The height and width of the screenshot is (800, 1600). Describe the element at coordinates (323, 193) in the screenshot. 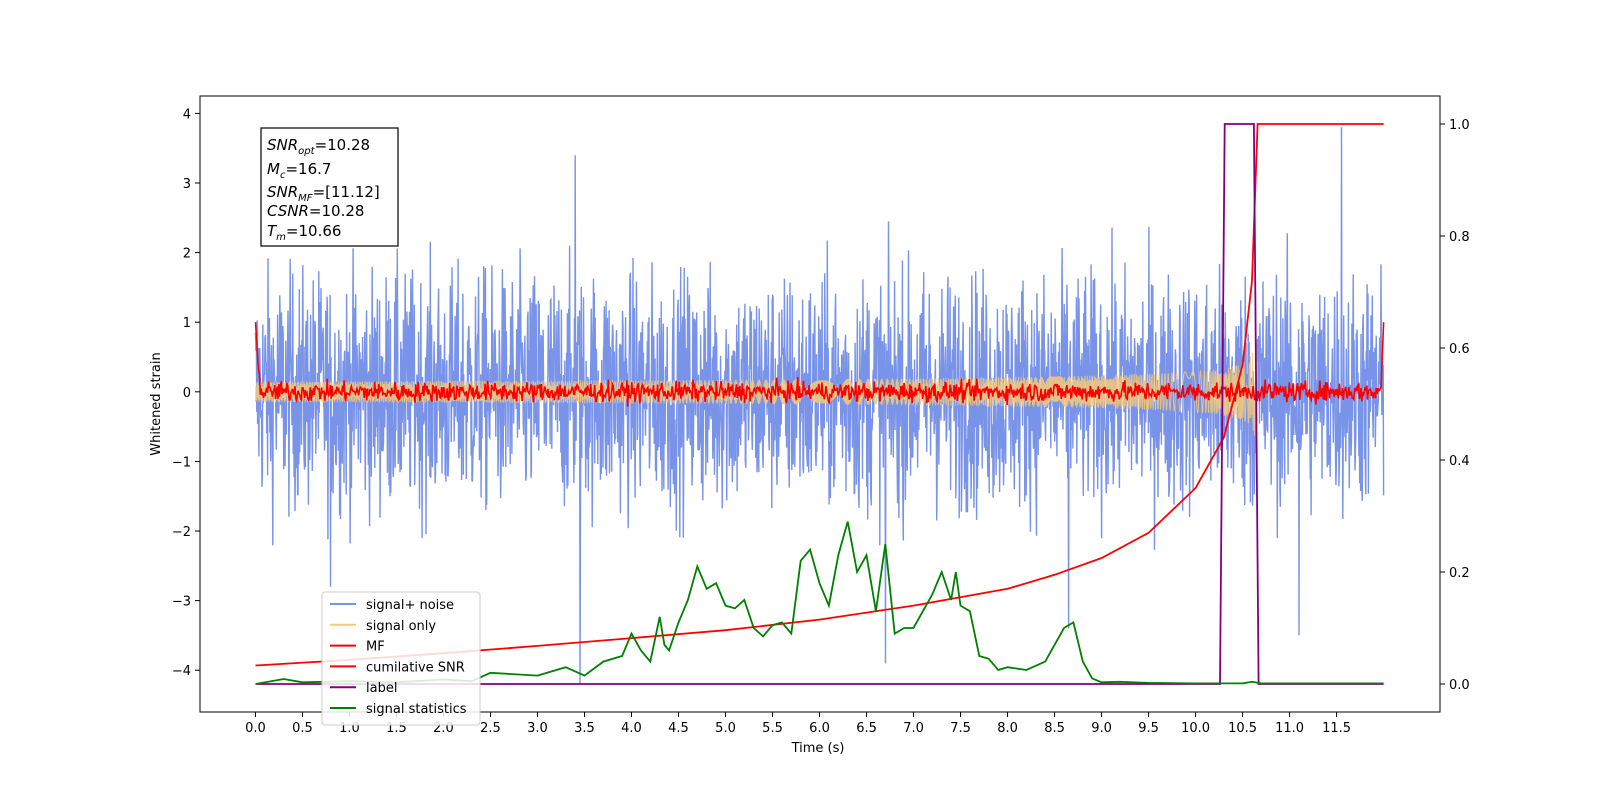

I see `annotation-snr-mf: SNRMF=[11.12]` at that location.